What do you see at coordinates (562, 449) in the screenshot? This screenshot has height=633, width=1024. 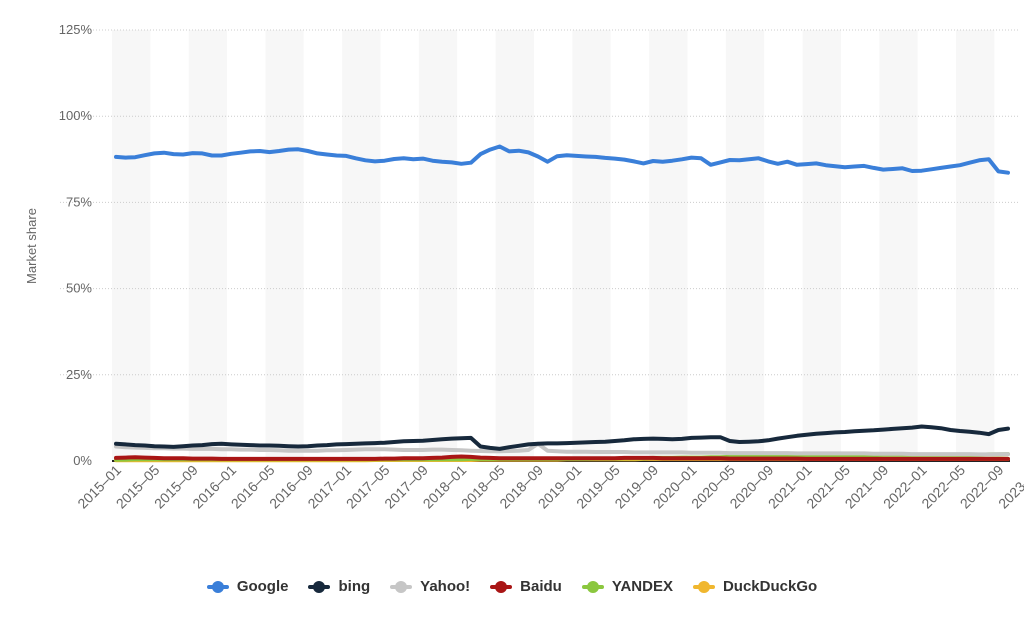 I see `series-line-yahoo` at bounding box center [562, 449].